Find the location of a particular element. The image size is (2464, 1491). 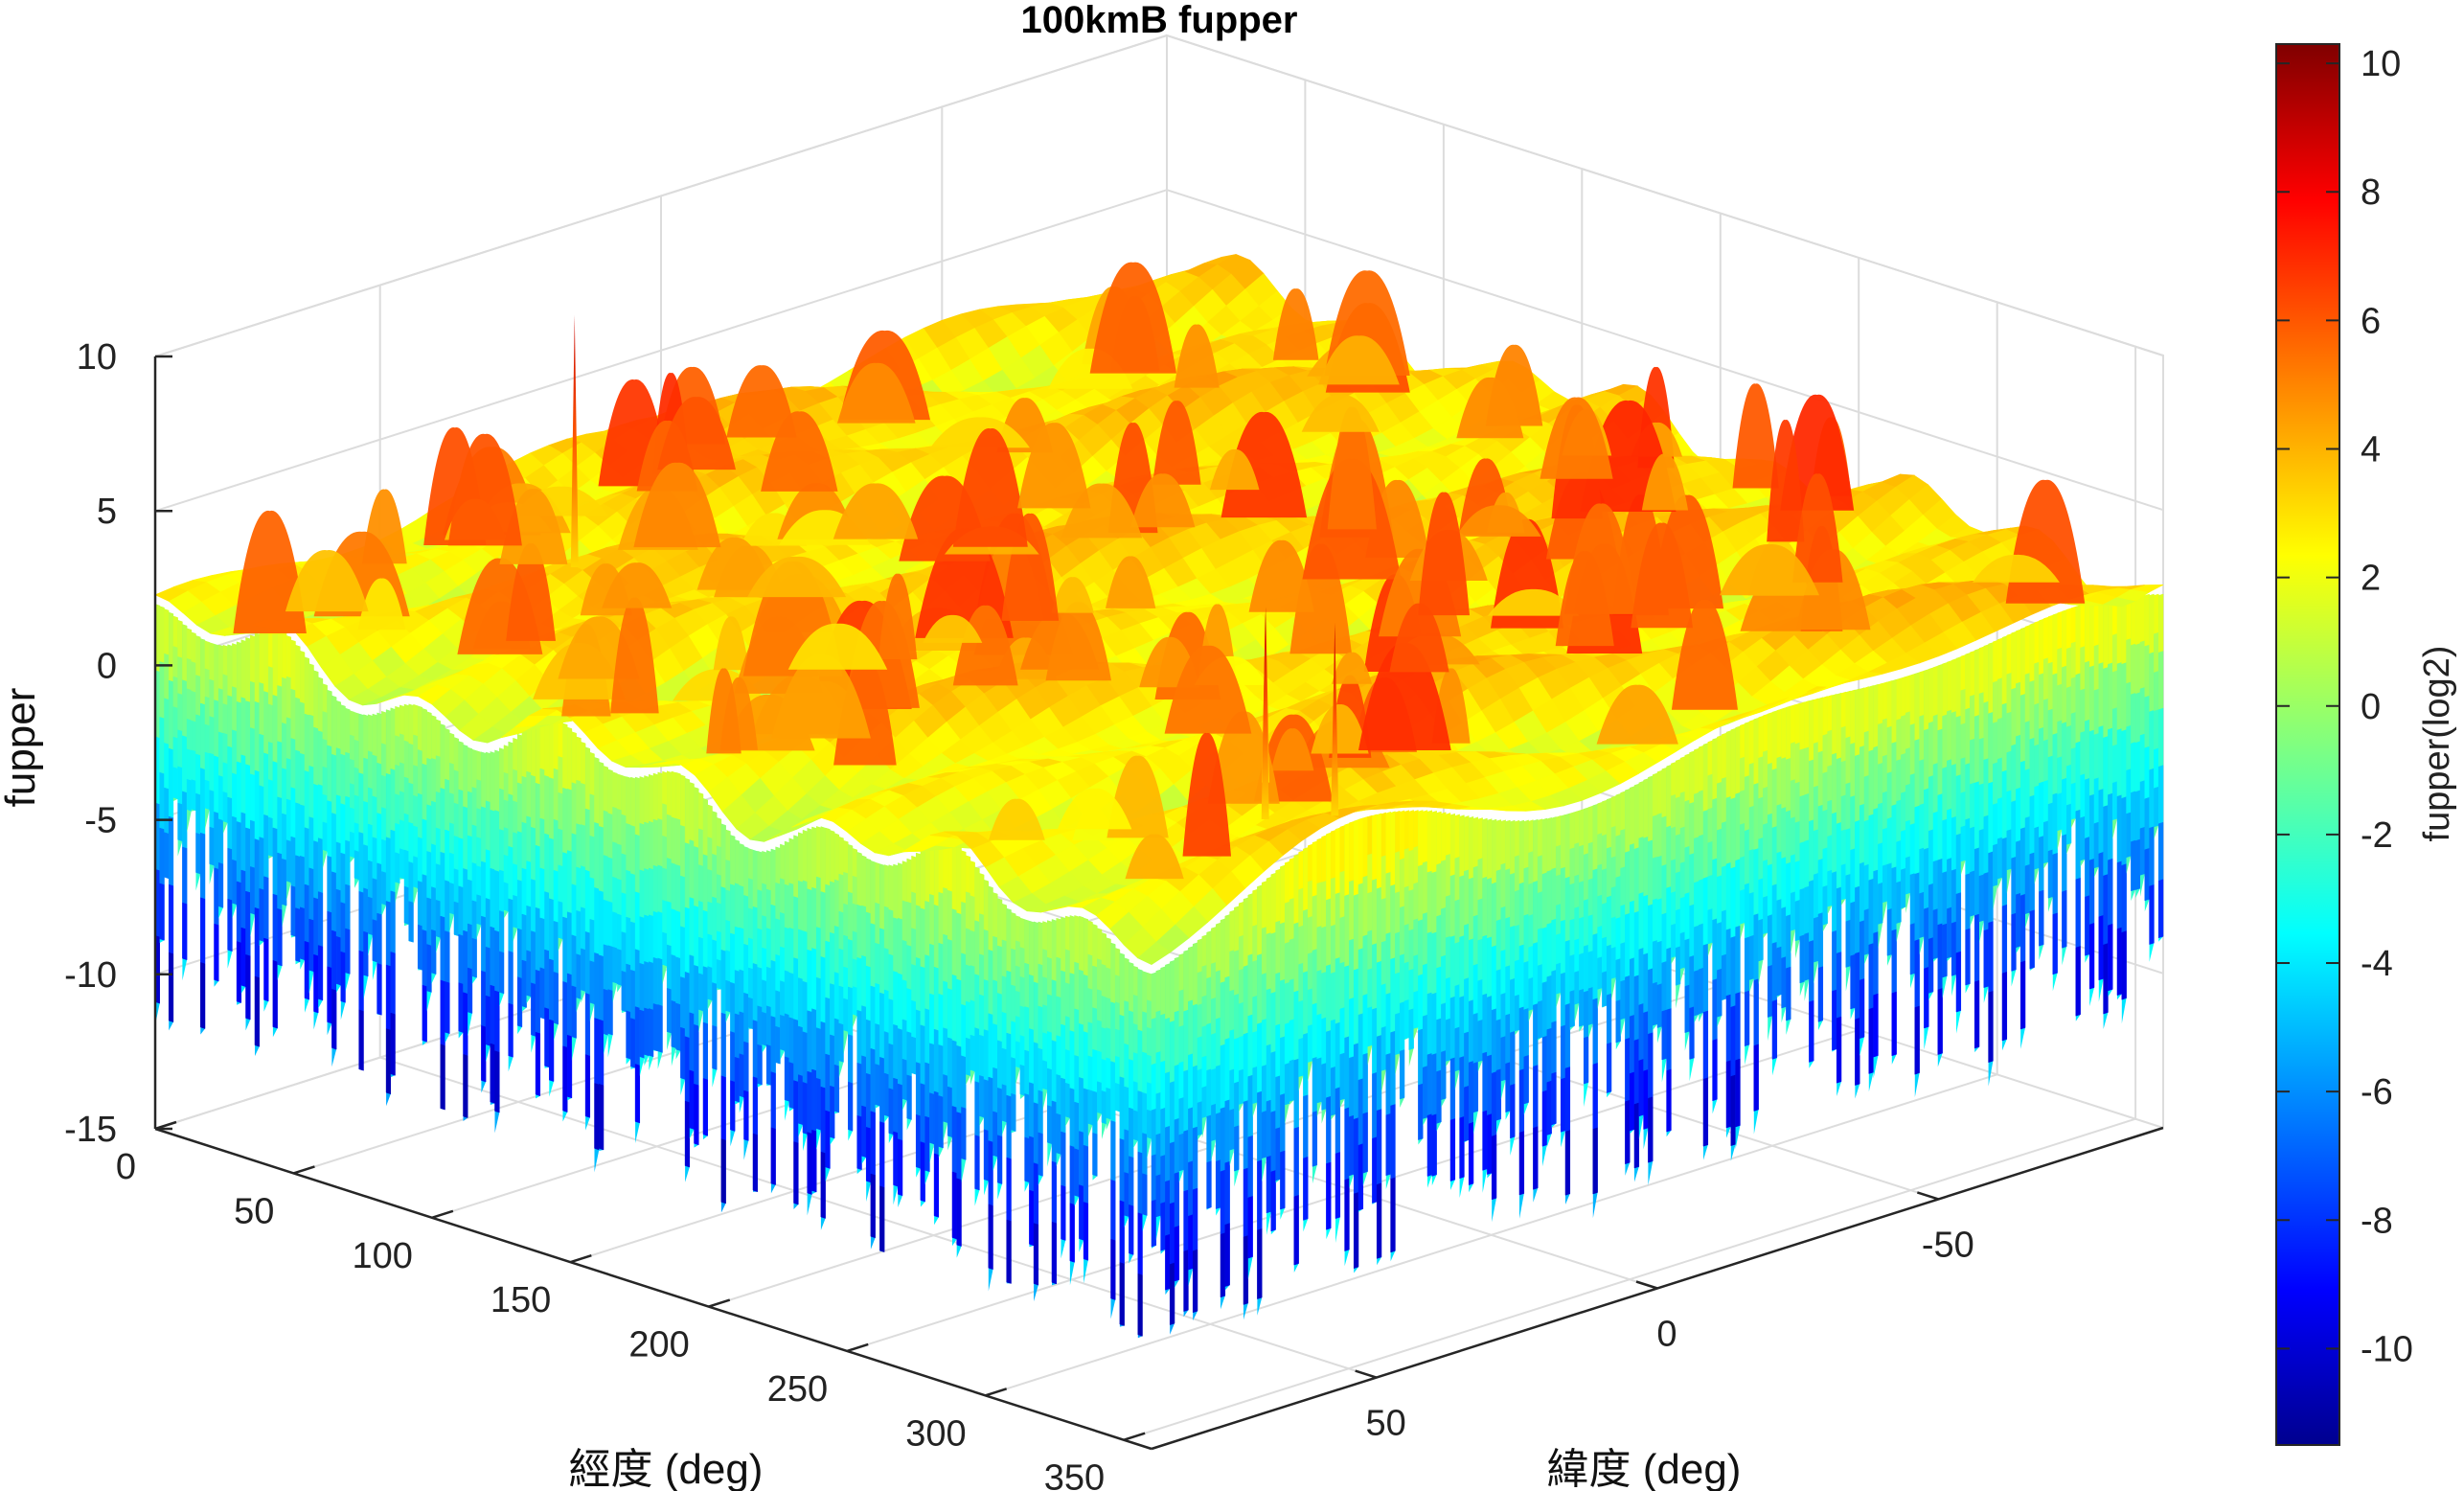

colorbar-tick-label: -8 is located at coordinates (2377, 1221).